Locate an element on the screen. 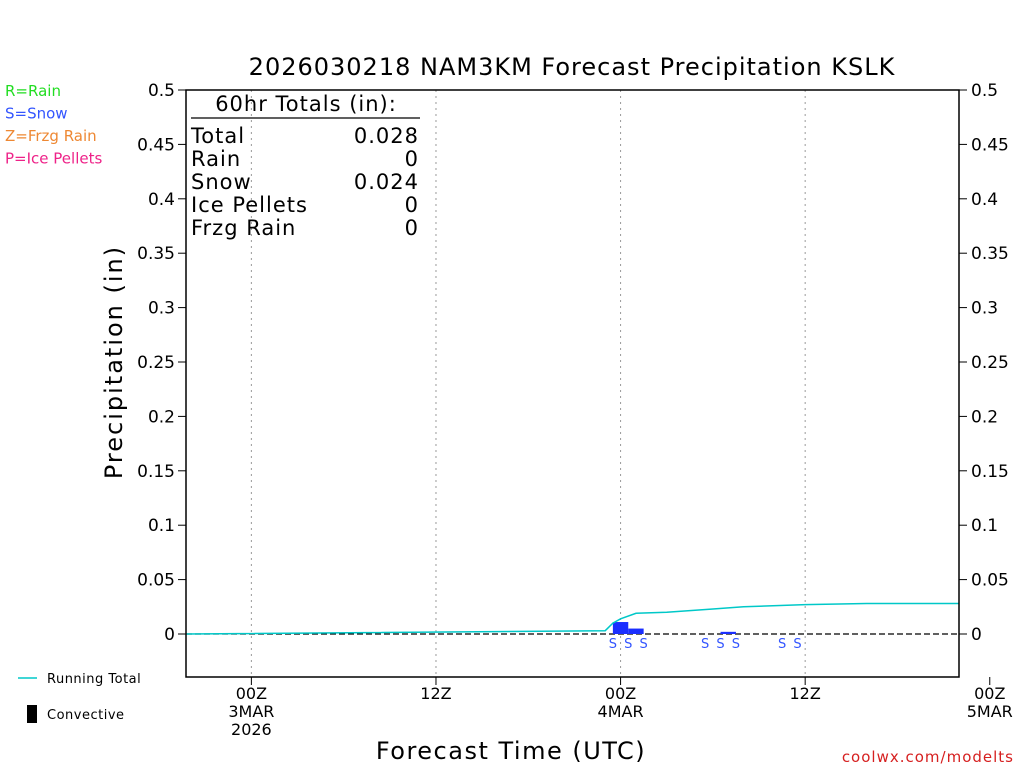 This screenshot has height=768, width=1024. y-tick-label-right: 0.15 is located at coordinates (990, 472).